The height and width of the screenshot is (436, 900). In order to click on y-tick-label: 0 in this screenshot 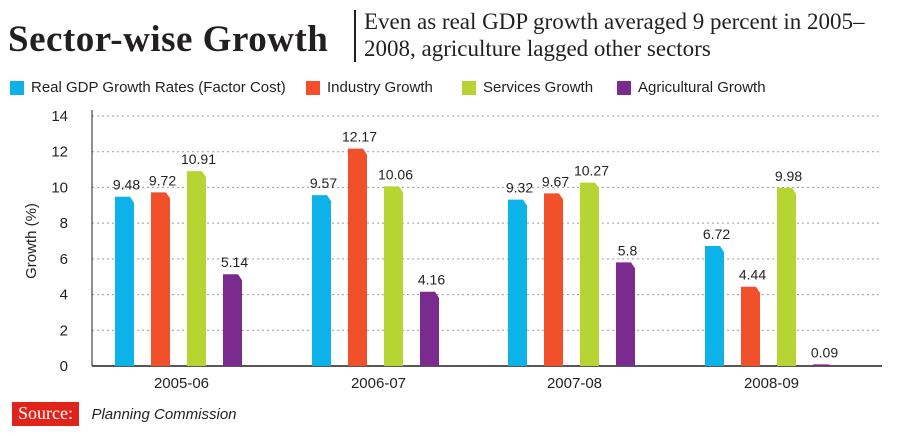, I will do `click(64, 366)`.